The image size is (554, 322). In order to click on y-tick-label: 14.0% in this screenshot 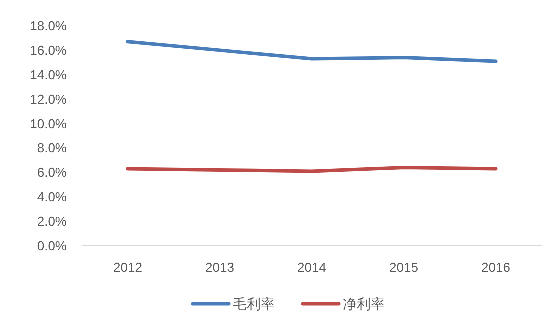, I will do `click(49, 74)`.